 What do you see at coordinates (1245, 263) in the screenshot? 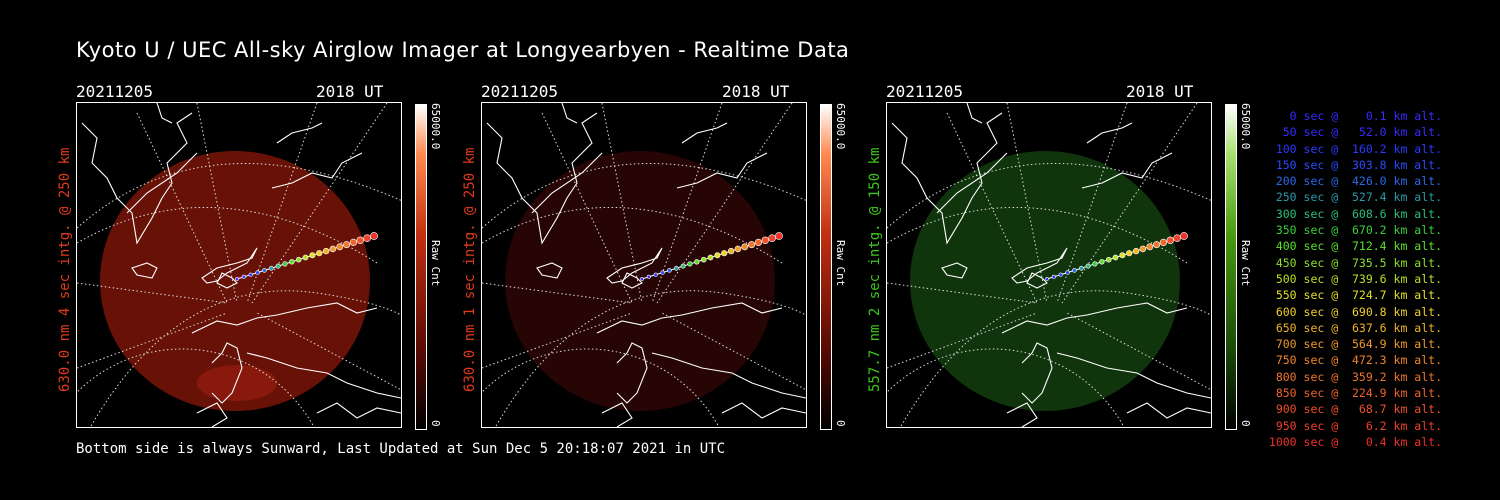
I see `panel-3-colorbar-unit: Raw Cnt` at bounding box center [1245, 263].